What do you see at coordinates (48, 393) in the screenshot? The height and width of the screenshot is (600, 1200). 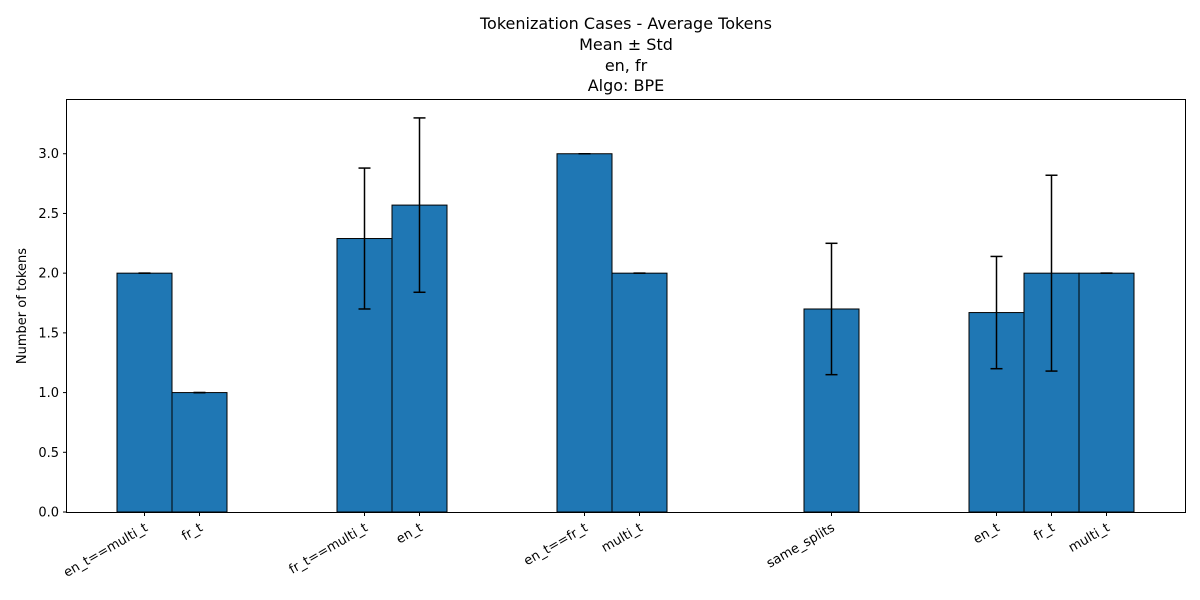 I see `y-tick-label: 1.0` at bounding box center [48, 393].